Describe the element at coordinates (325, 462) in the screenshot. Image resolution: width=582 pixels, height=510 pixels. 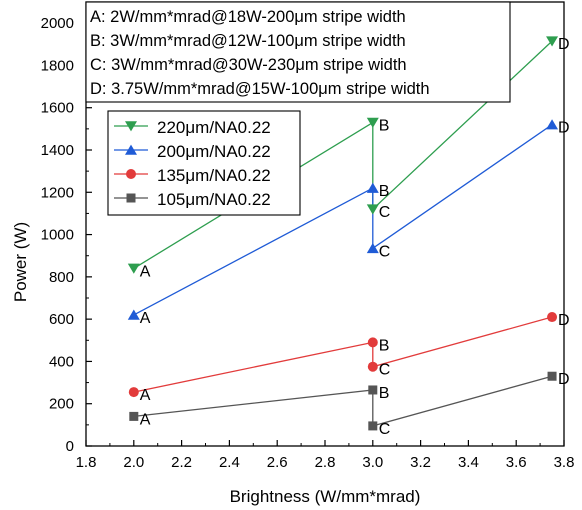
I see `x-tick-label-5: 2.8` at that location.